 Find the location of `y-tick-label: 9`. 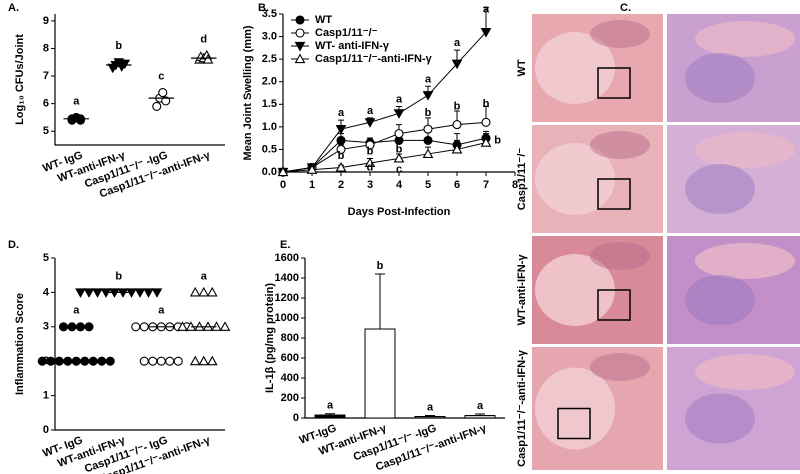

y-tick-label: 9 is located at coordinates (46, 21).